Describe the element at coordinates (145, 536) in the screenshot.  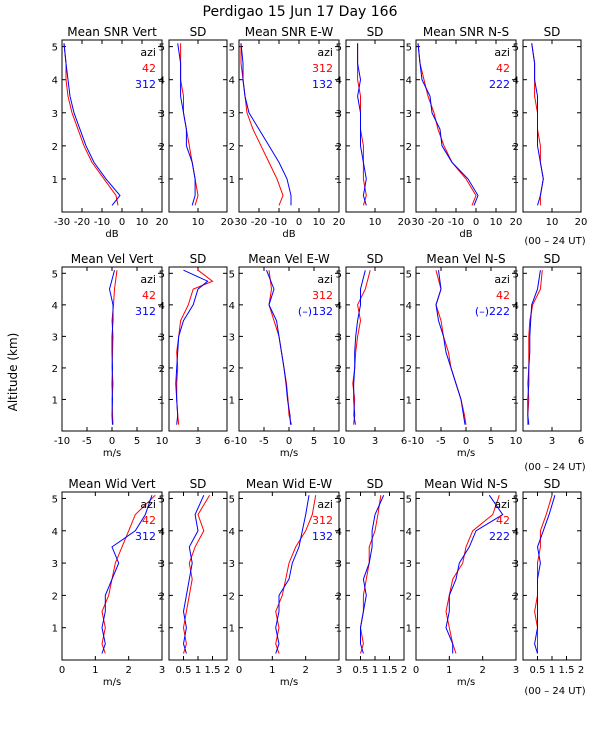
I see `legend-blue-azimuth: 312` at that location.